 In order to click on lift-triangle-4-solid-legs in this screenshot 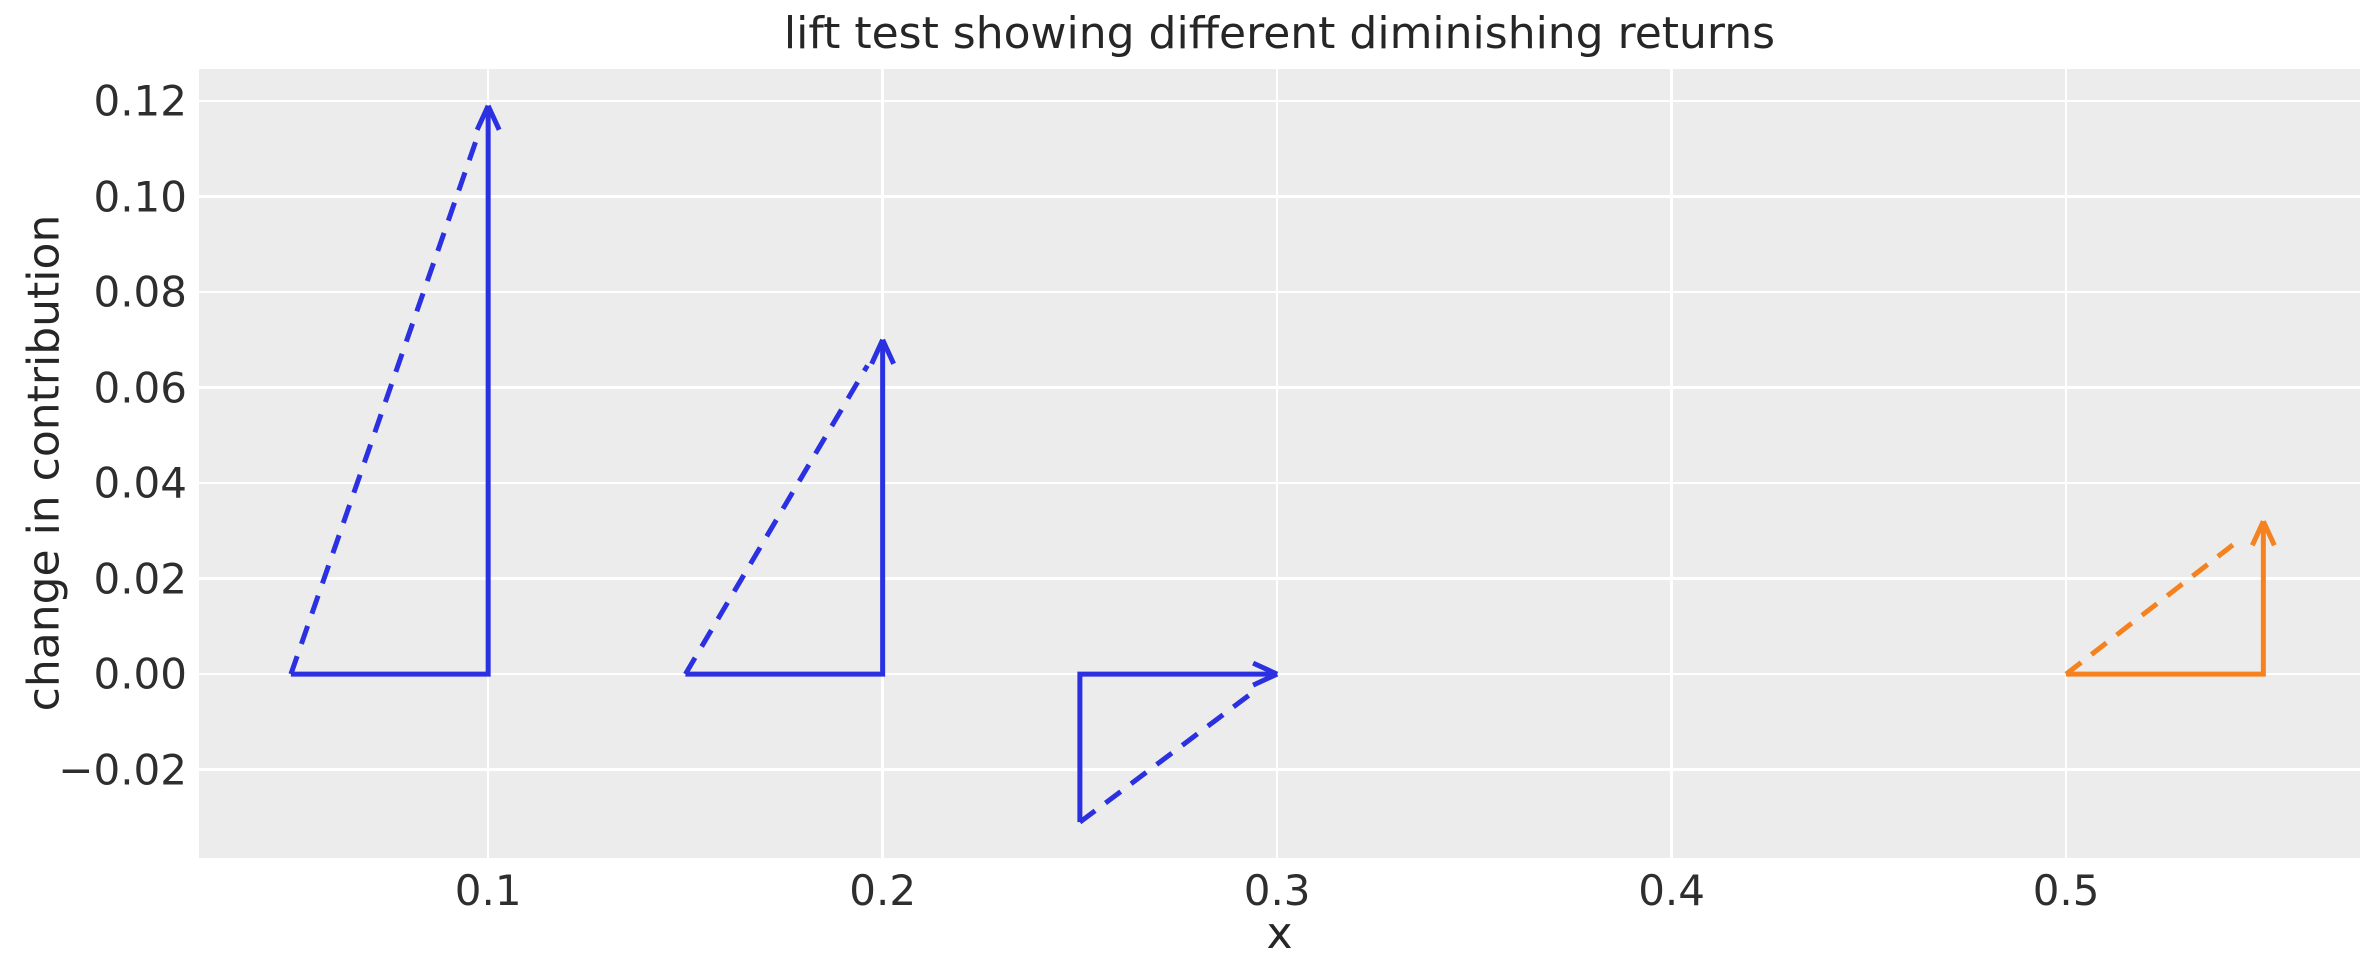, I will do `click(2166, 599)`.